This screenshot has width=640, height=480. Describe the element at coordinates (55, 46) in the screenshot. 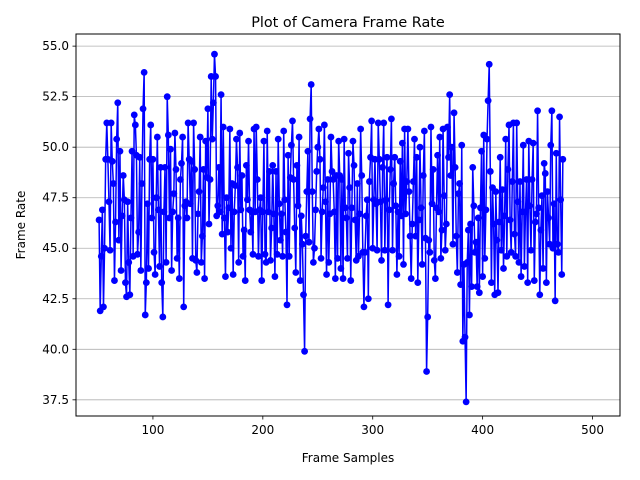

I see `y-tick-label: 55.0` at that location.